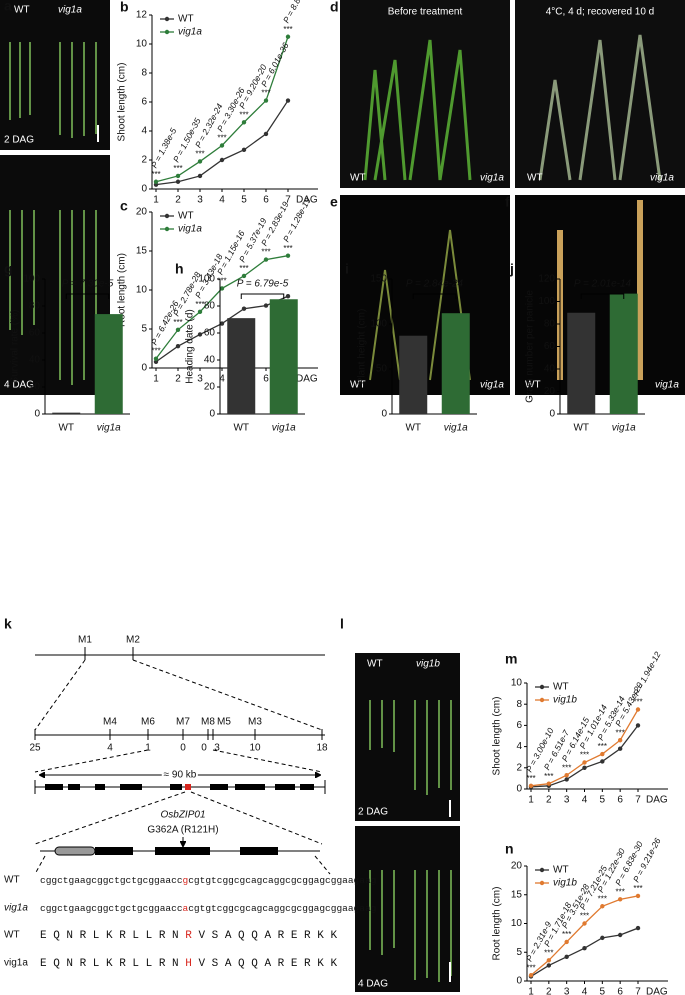 The height and width of the screenshot is (995, 685). What do you see at coordinates (88, 284) in the screenshot?
I see `p-value: P = 7.30e-5` at bounding box center [88, 284].